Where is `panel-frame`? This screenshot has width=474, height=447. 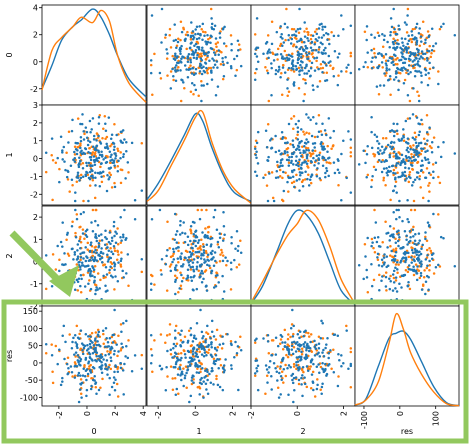
panel-frame is located at coordinates (199, 356).